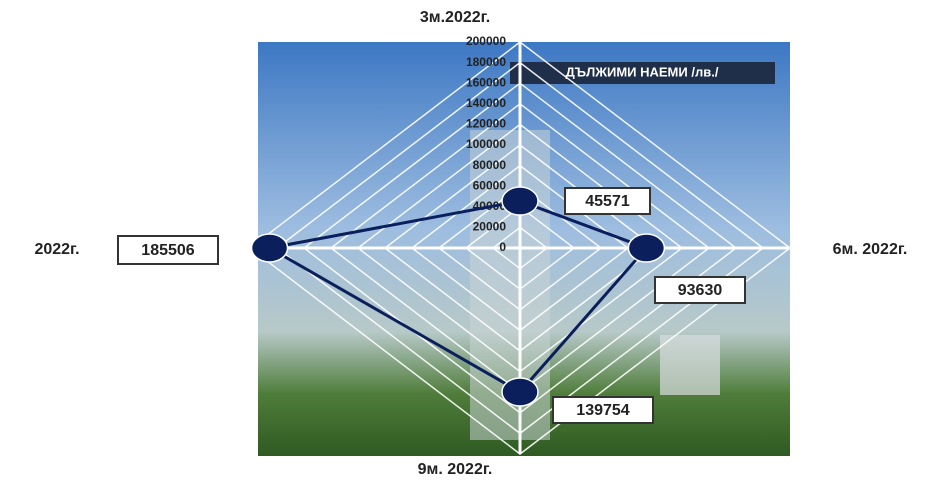 This screenshot has height=486, width=944. I want to click on category-label: 2022г., so click(56, 249).